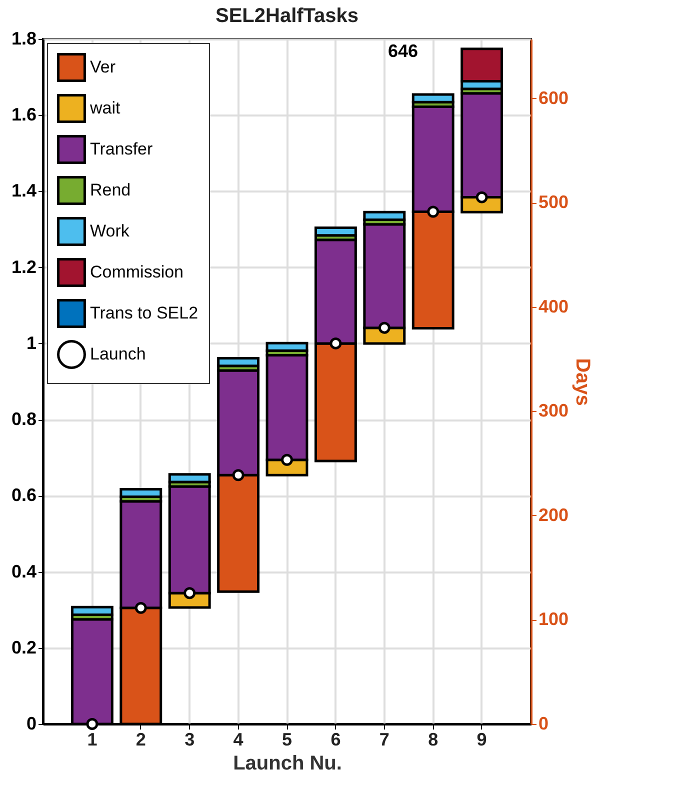 The width and height of the screenshot is (687, 812). Describe the element at coordinates (23, 38) in the screenshot. I see `y-tick-label: 1.8` at that location.